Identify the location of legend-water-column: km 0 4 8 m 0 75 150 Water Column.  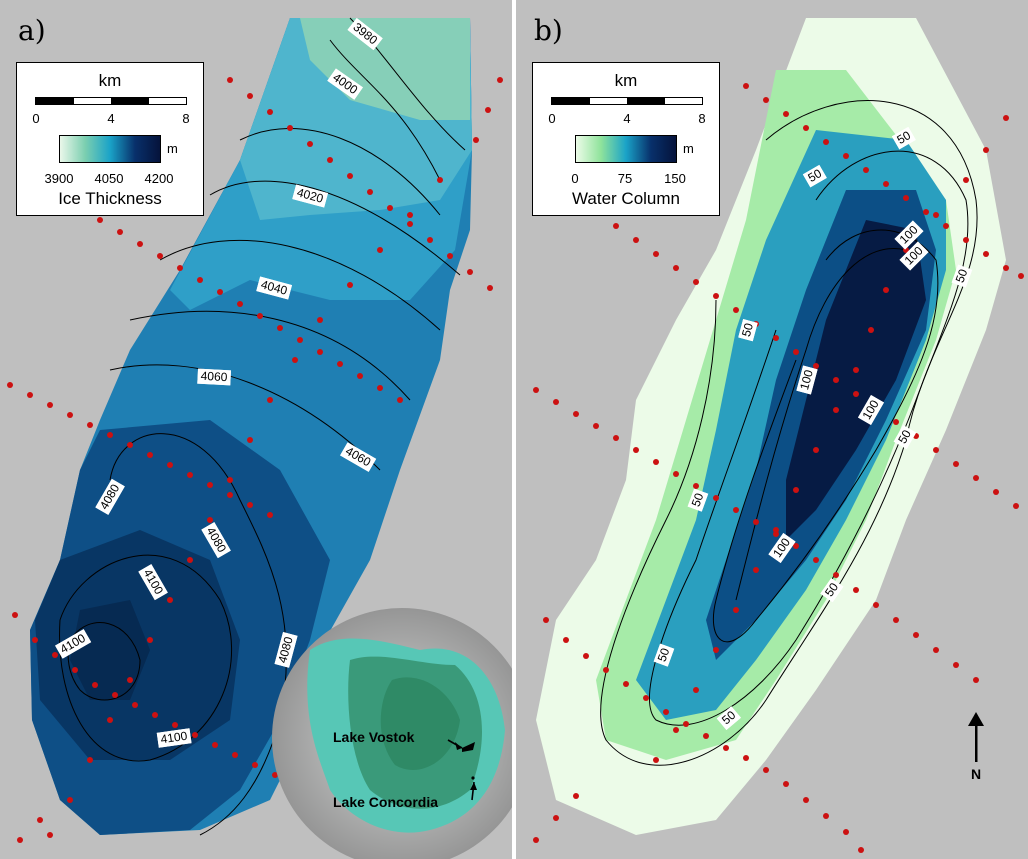
(626, 139).